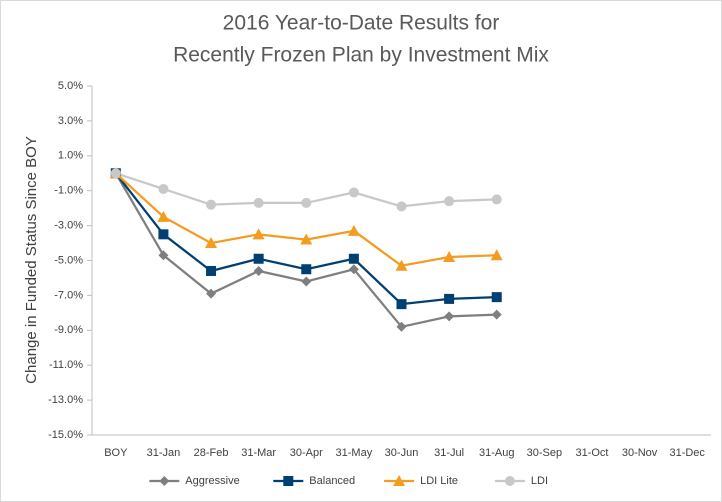 Image resolution: width=722 pixels, height=502 pixels. What do you see at coordinates (212, 481) in the screenshot?
I see `legend-label: Aggressive` at bounding box center [212, 481].